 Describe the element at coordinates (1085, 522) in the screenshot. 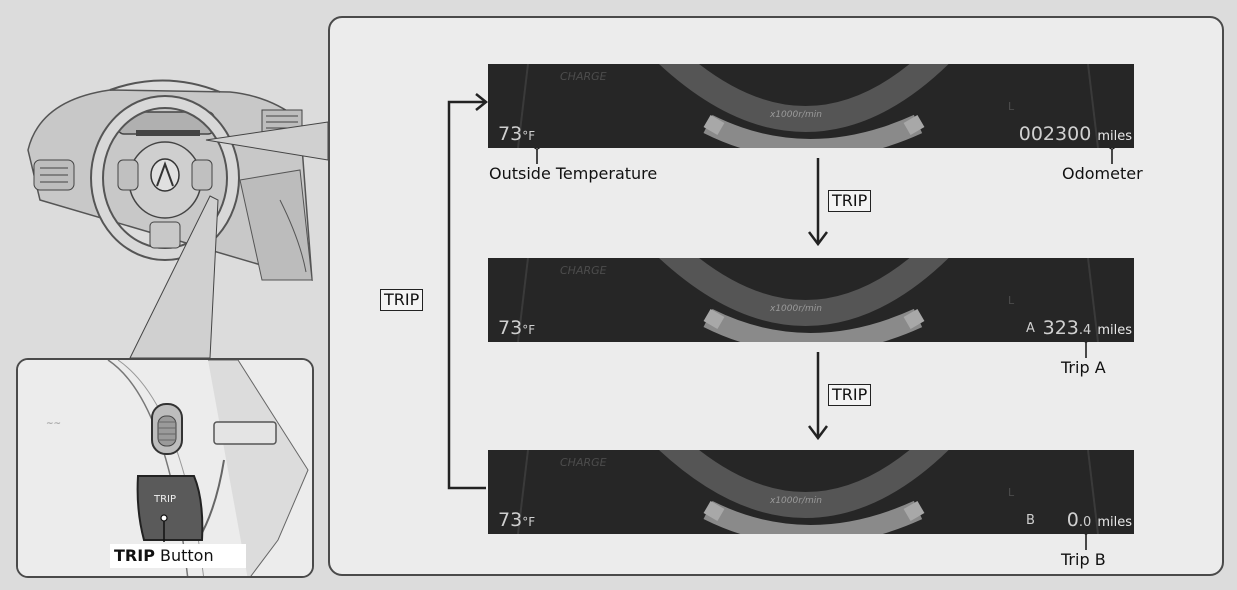

I see `reading-decimal: .0` at that location.